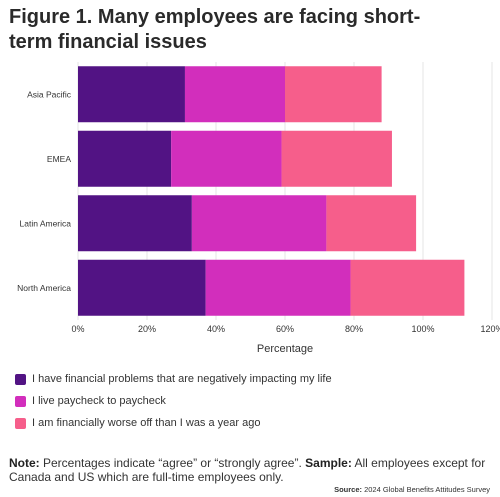  What do you see at coordinates (46, 223) in the screenshot?
I see `category-label: Latin America` at bounding box center [46, 223].